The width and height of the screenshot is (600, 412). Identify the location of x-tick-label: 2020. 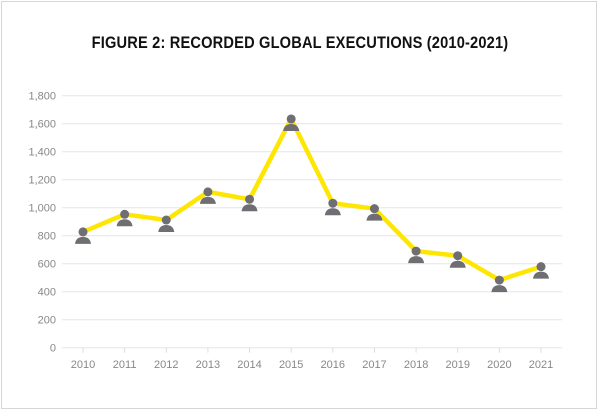
(499, 365).